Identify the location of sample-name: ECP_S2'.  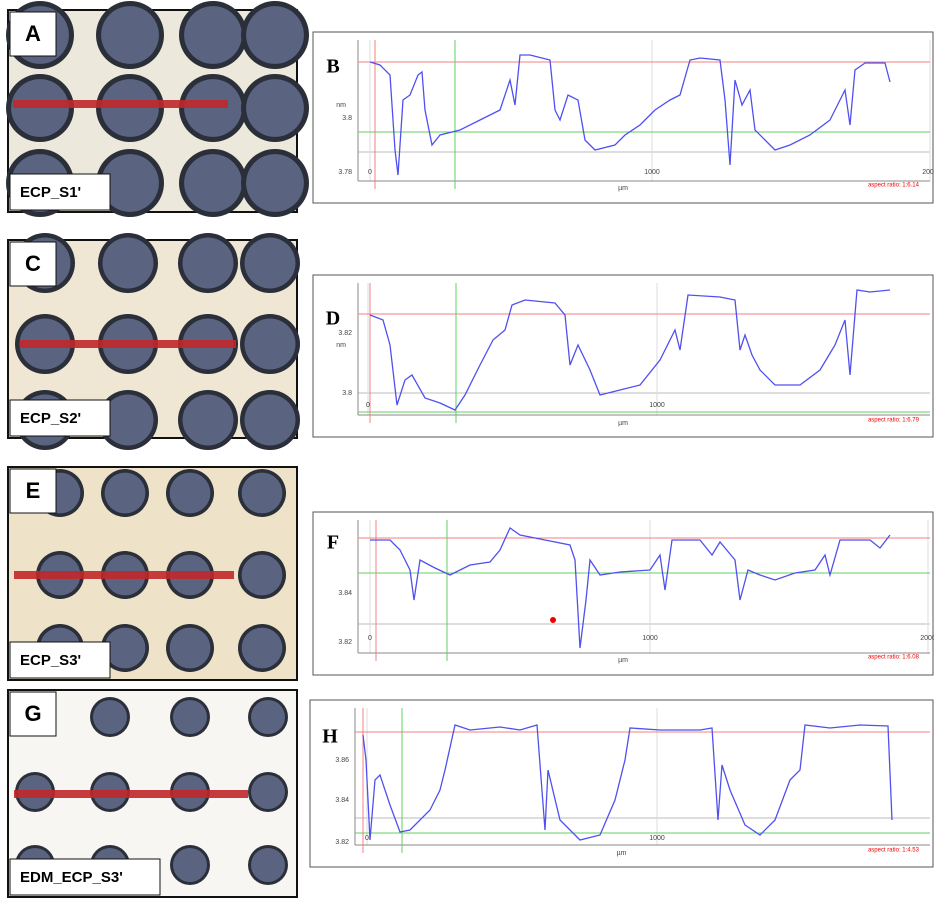
(50, 418).